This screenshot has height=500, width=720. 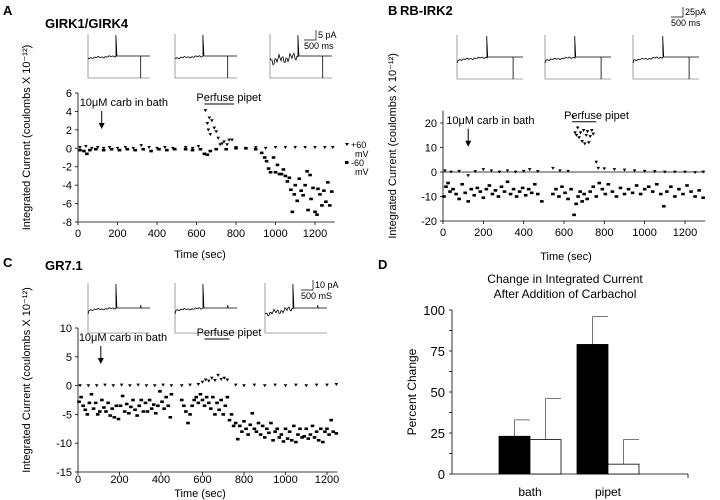 I want to click on series-60mv, so click(x=208, y=380).